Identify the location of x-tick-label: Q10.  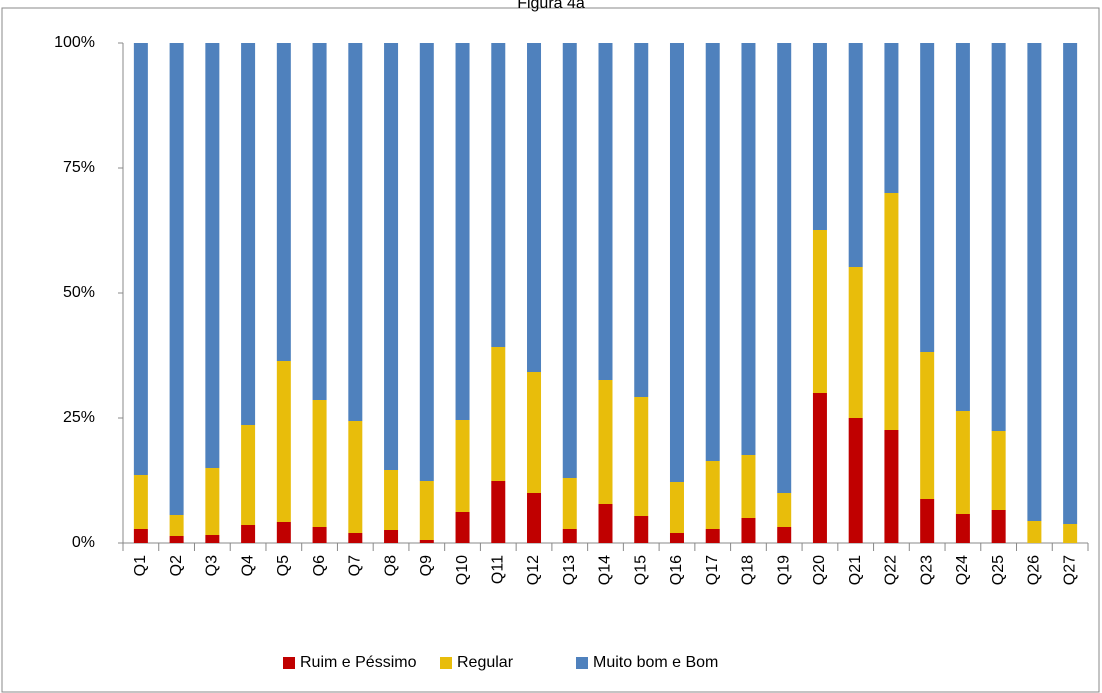
(462, 570).